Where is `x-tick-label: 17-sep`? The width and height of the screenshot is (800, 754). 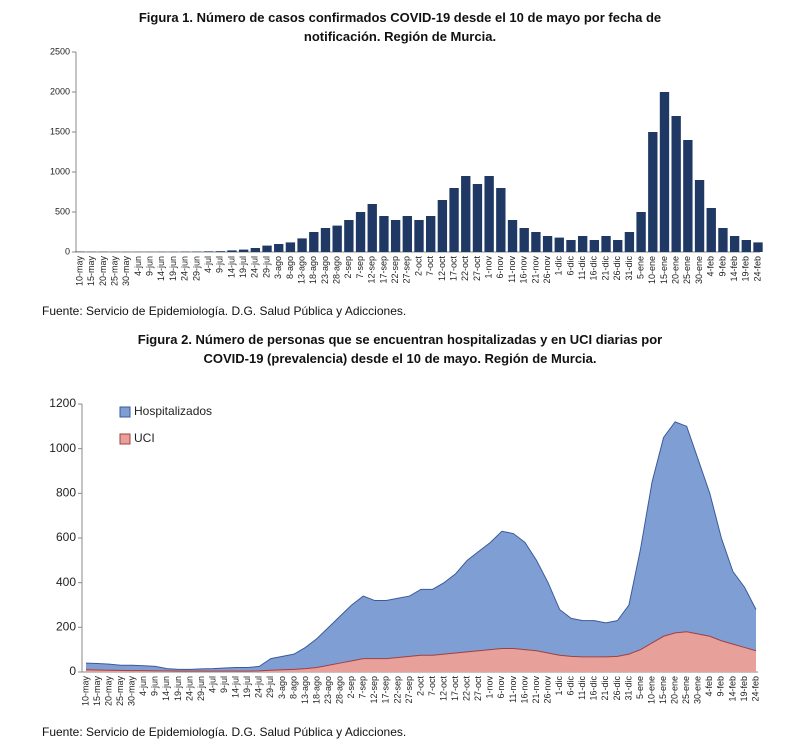 x-tick-label: 17-sep is located at coordinates (386, 690).